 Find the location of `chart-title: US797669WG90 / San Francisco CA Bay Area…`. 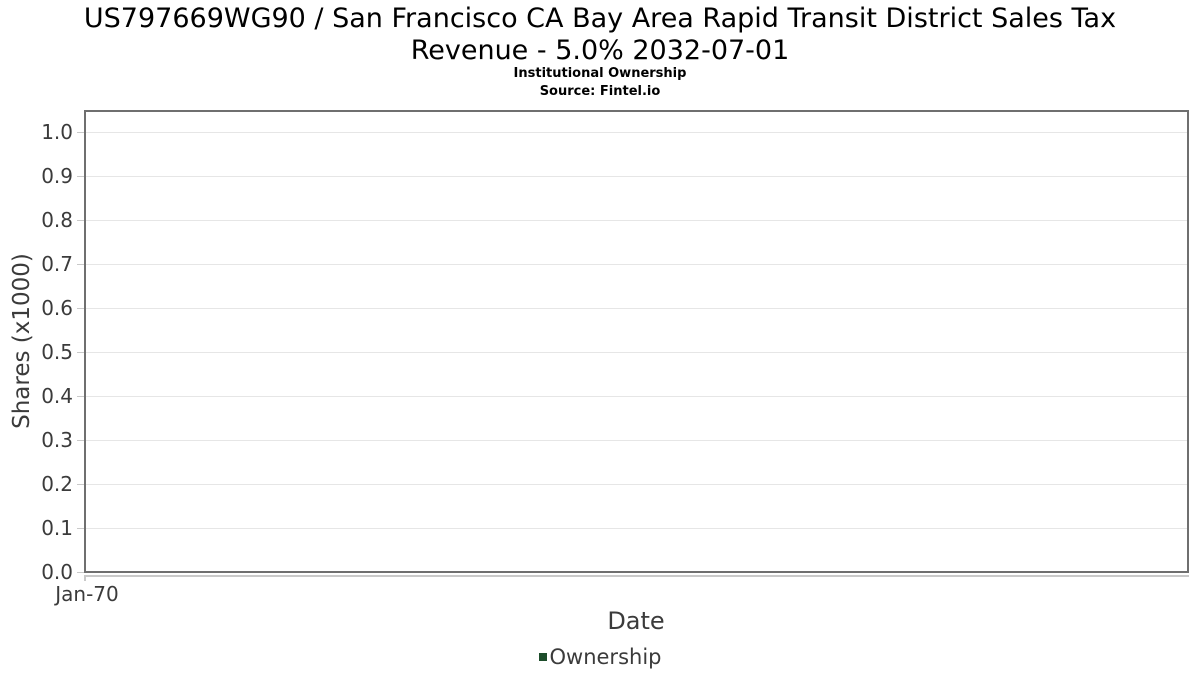

chart-title: US797669WG90 / San Francisco CA Bay Area… is located at coordinates (600, 34).